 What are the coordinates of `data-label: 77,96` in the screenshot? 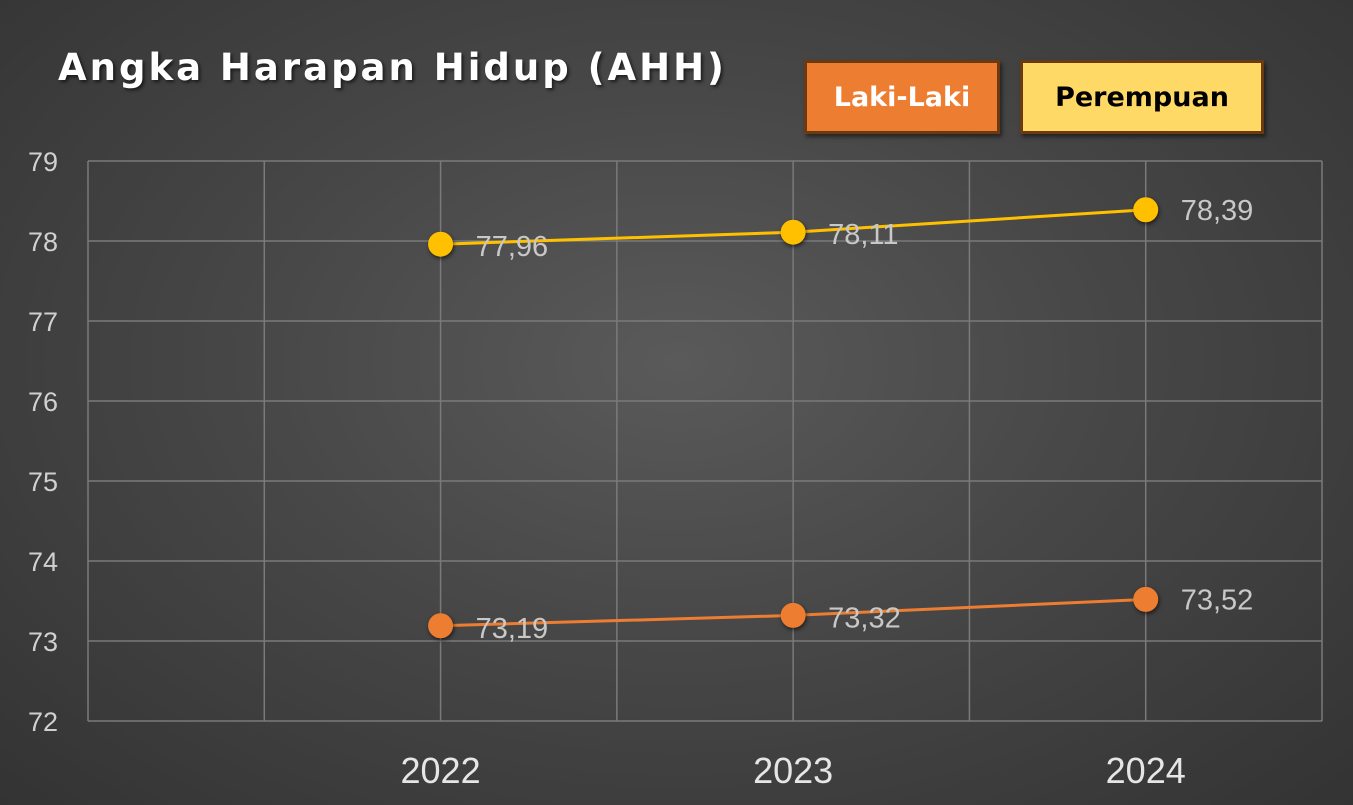 It's located at (512, 247).